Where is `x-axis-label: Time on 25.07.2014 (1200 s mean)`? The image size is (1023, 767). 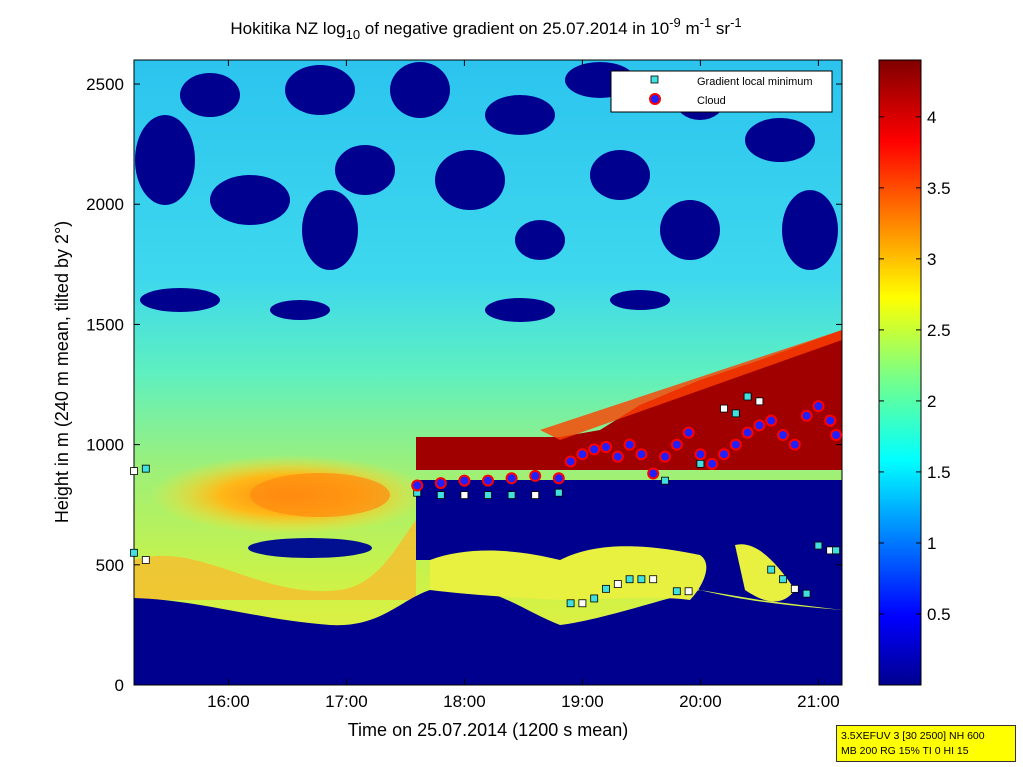
x-axis-label: Time on 25.07.2014 (1200 s mean) is located at coordinates (488, 730).